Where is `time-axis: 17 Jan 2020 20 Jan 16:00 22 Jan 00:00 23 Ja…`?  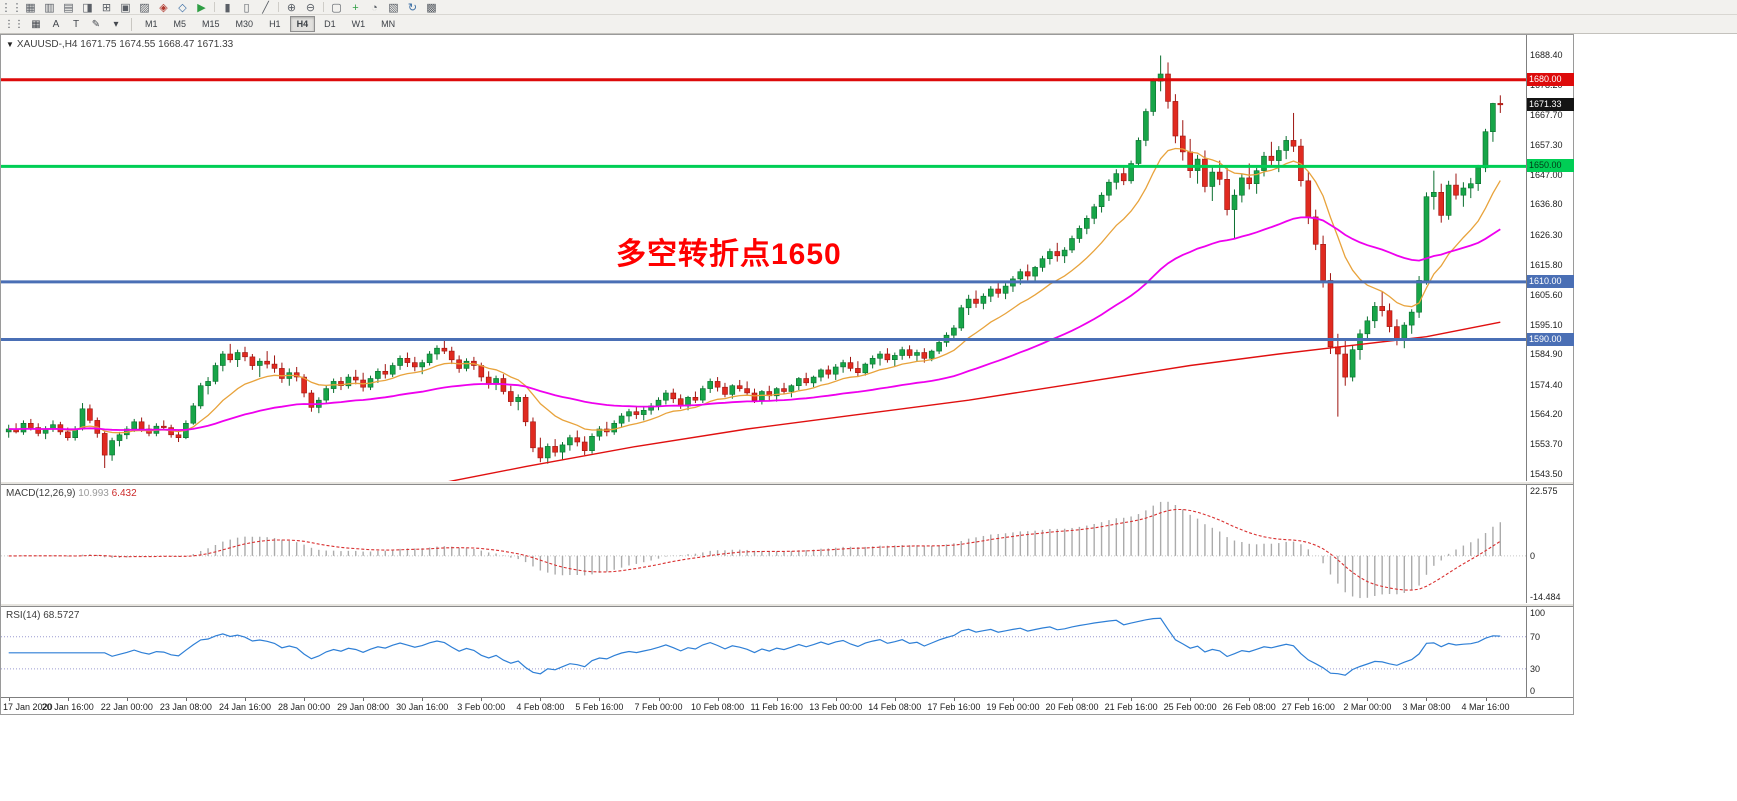 time-axis: 17 Jan 2020 20 Jan 16:00 22 Jan 00:00 23 Ja… is located at coordinates (787, 705).